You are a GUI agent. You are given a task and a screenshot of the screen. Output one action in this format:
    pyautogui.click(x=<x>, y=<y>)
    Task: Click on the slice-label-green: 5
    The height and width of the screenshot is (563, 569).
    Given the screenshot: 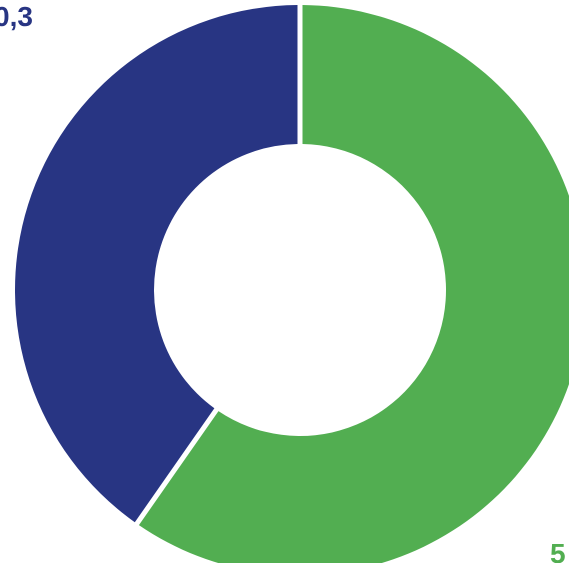 What is the action you would take?
    pyautogui.click(x=558, y=550)
    